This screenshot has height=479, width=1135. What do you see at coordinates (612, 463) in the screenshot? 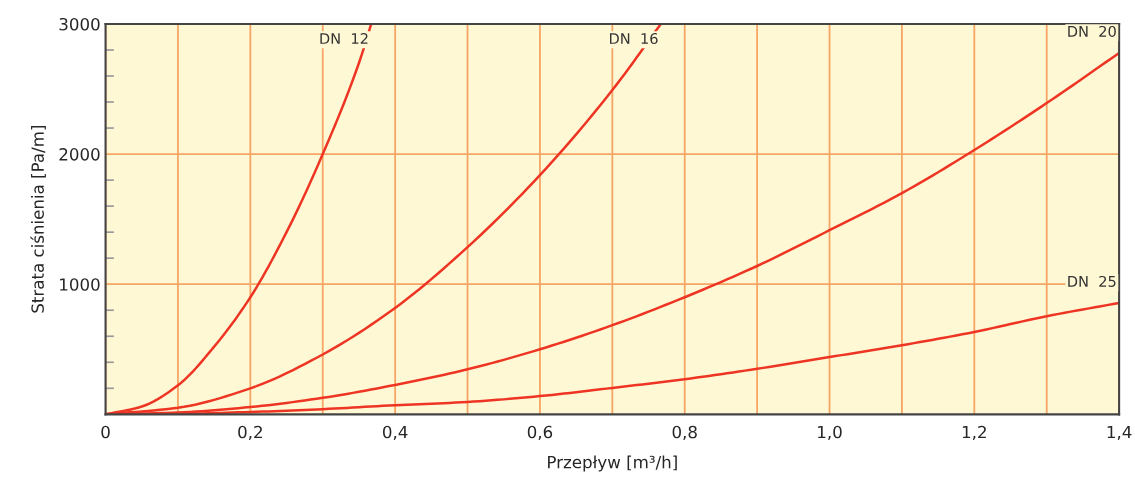
I see `x-axis-title: Przepływ [m³/h]` at bounding box center [612, 463].